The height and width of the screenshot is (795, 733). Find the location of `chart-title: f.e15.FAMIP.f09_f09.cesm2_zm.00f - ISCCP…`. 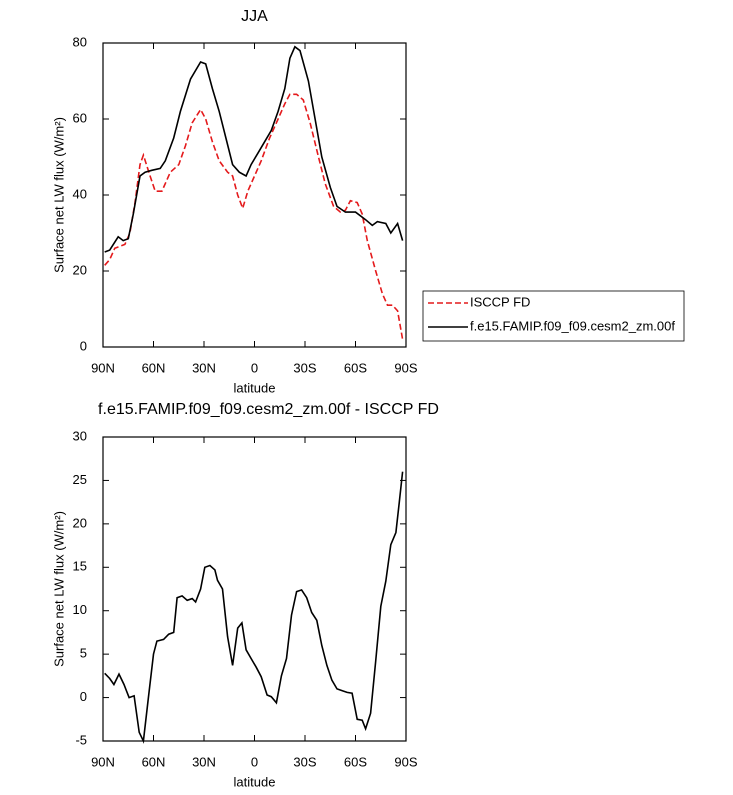

chart-title: f.e15.FAMIP.f09_f09.cesm2_zm.00f - ISCCP… is located at coordinates (268, 409).